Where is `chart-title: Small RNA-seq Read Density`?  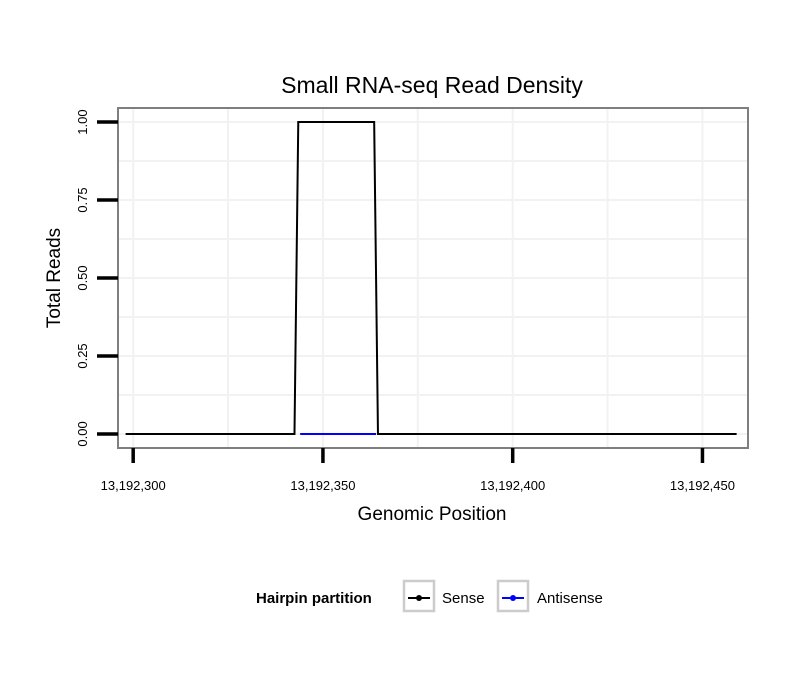
chart-title: Small RNA-seq Read Density is located at coordinates (432, 85).